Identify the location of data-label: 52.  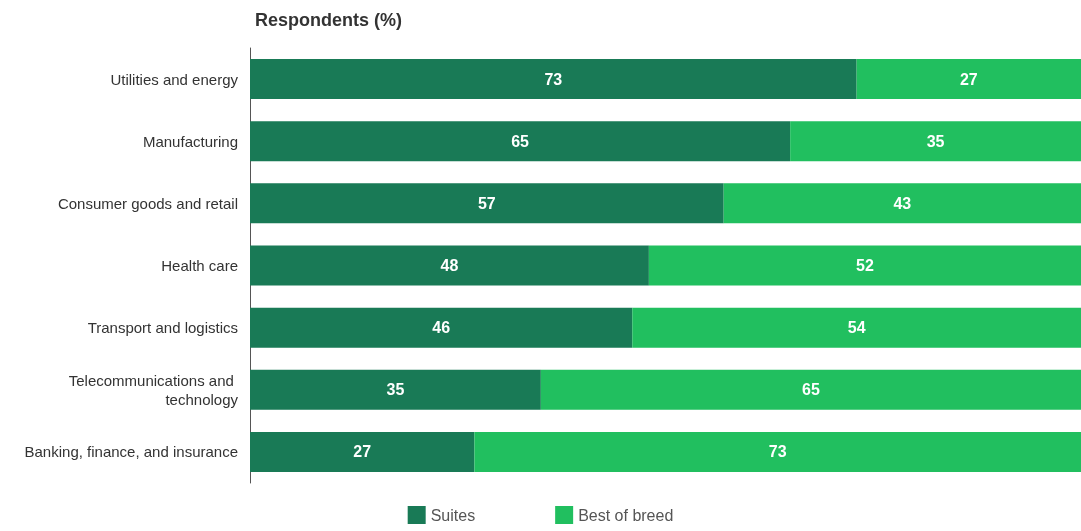
(865, 265).